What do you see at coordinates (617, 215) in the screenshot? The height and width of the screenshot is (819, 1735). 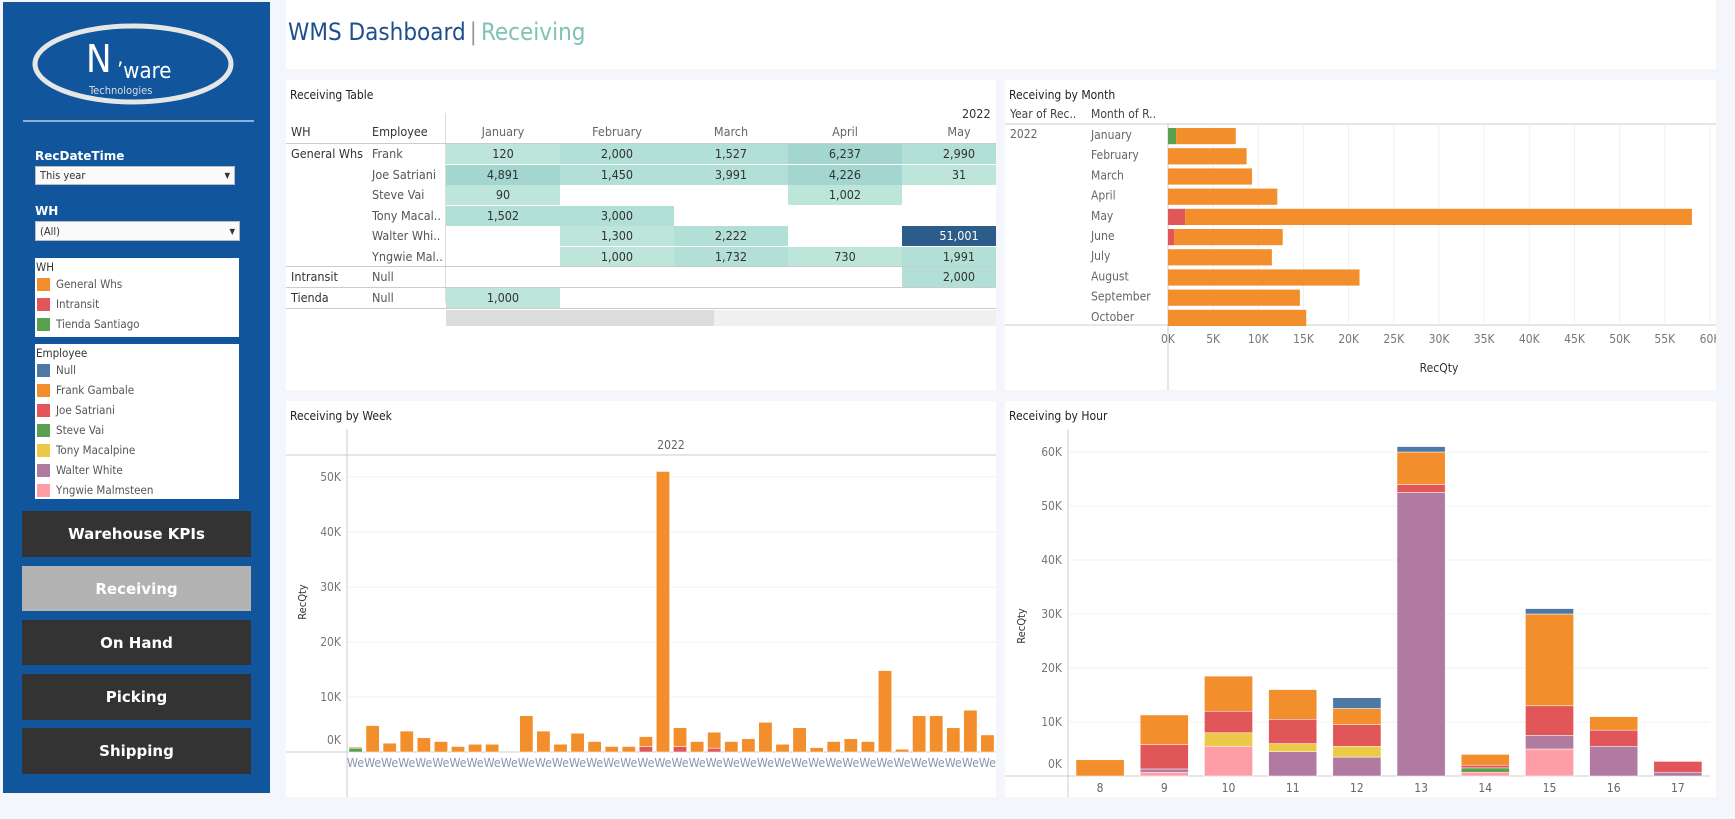 I see `table-cell: 3,000` at bounding box center [617, 215].